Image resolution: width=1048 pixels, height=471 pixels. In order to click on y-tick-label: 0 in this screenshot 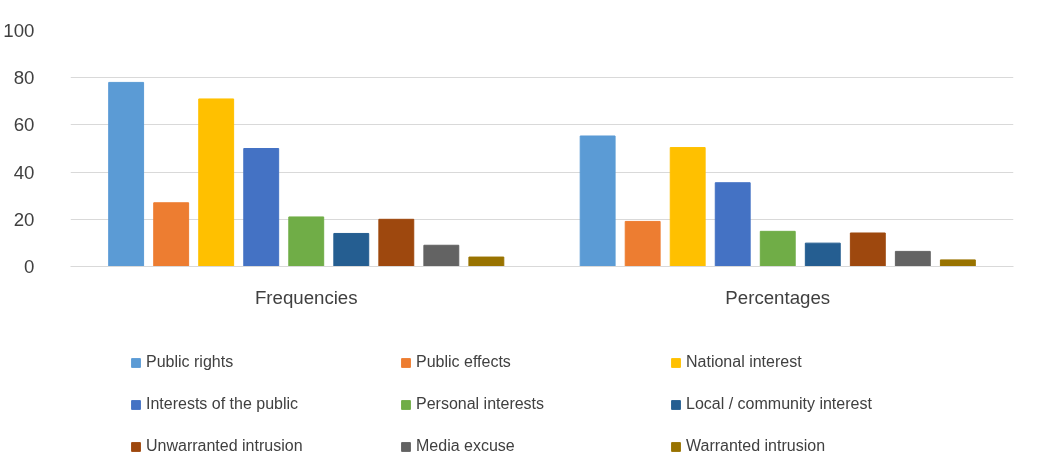, I will do `click(29, 266)`.